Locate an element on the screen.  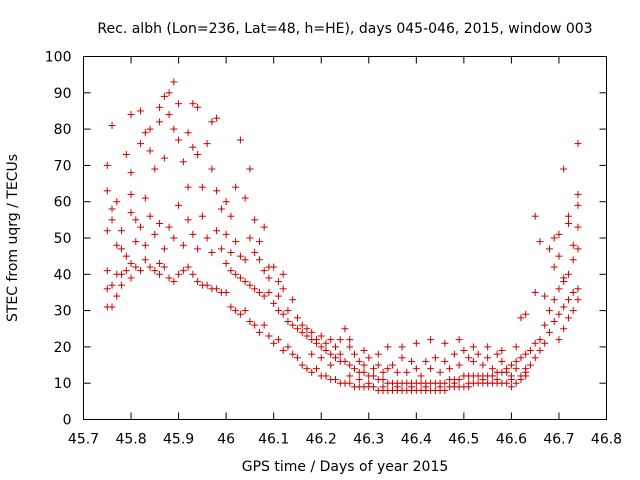
x-tick-label: 46.5 is located at coordinates (463, 440).